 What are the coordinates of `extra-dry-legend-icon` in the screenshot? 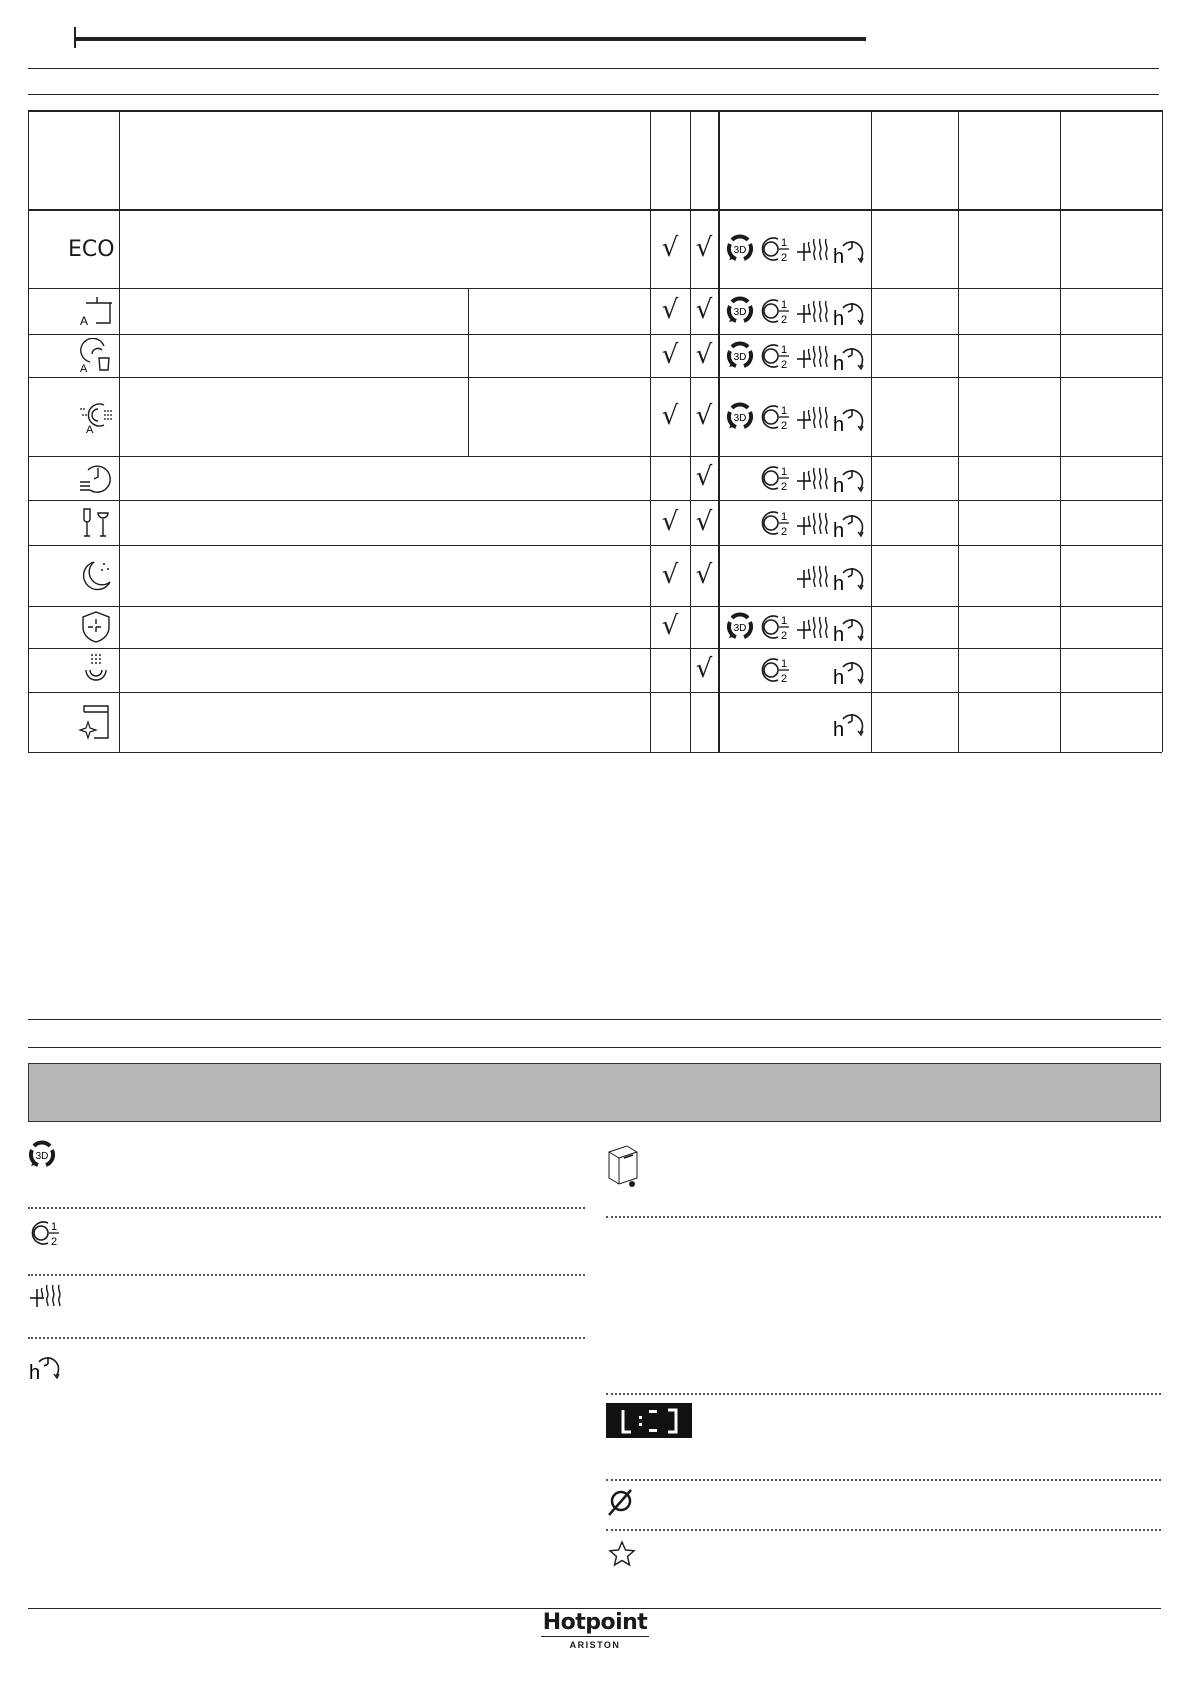 It's located at (45, 1295).